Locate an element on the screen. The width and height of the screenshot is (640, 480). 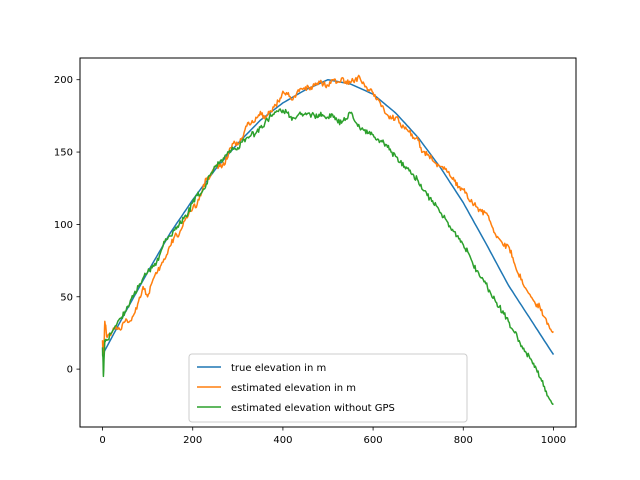
x-tick-label: 0 is located at coordinates (102, 440).